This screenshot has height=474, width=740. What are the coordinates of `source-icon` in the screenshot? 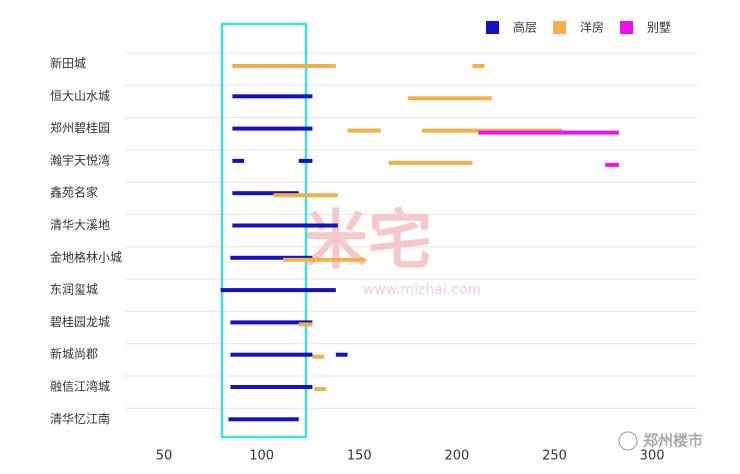 It's located at (628, 441).